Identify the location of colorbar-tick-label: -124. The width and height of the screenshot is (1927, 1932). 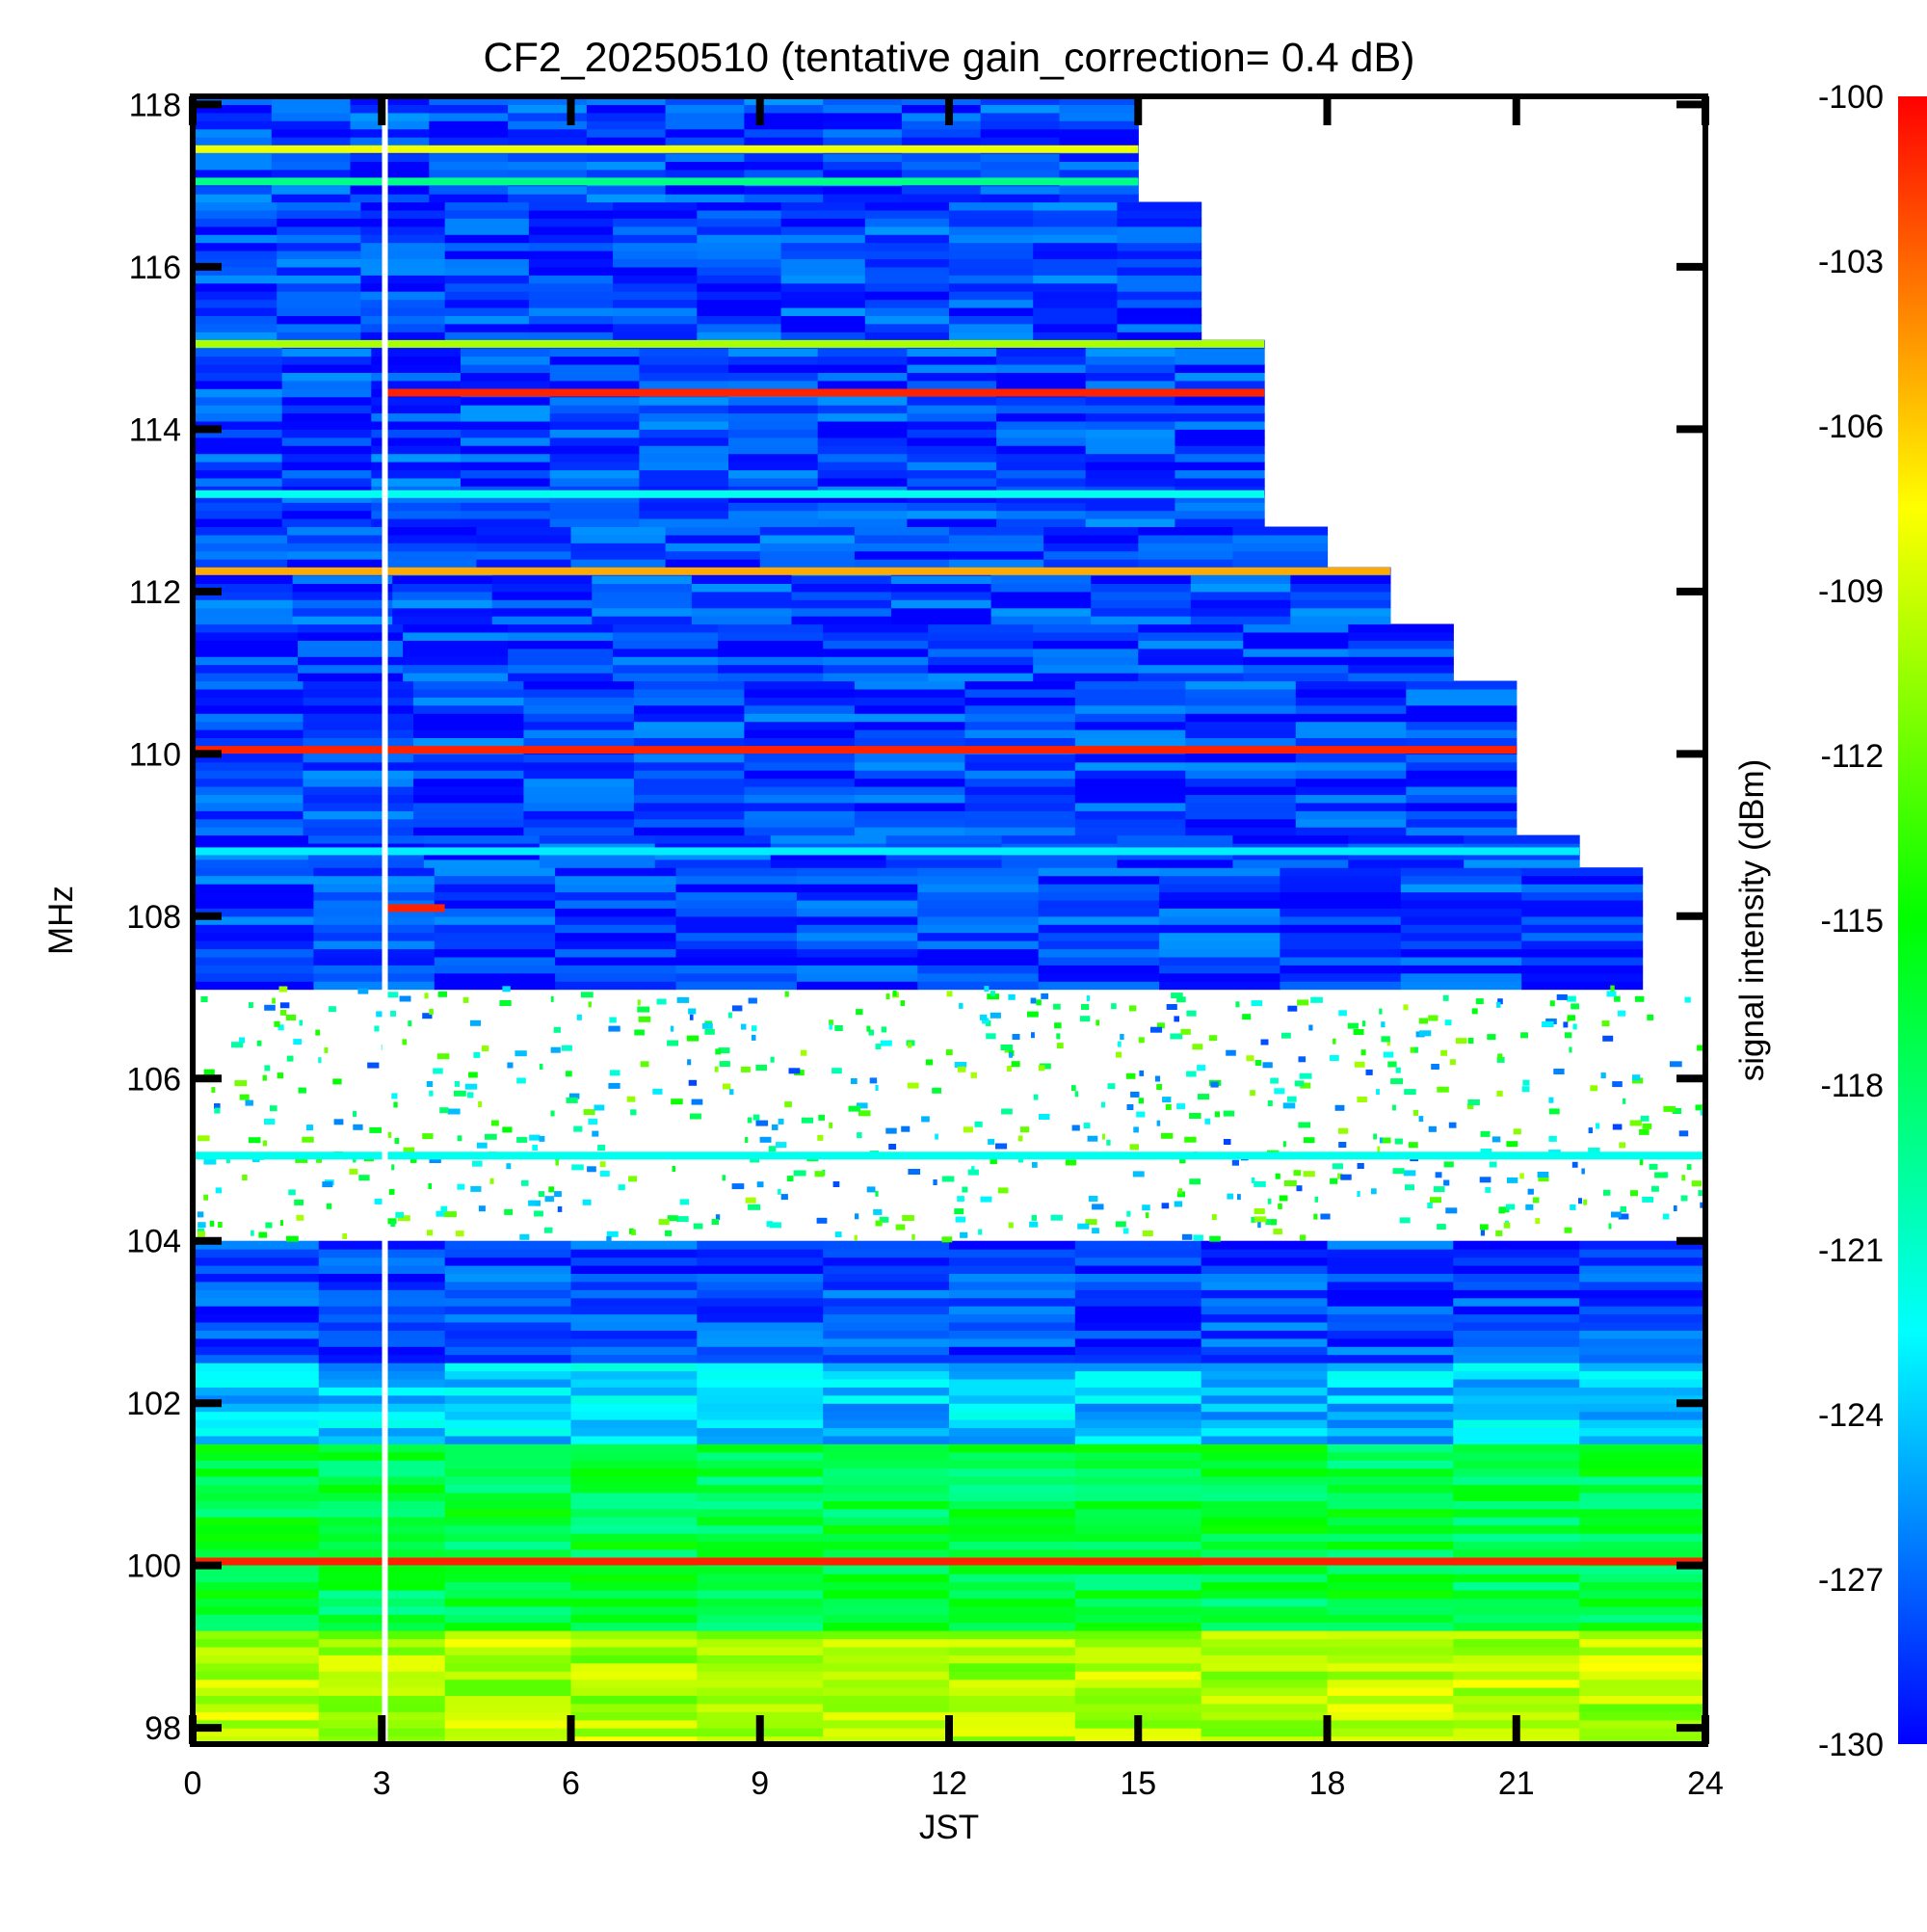
(1851, 1415).